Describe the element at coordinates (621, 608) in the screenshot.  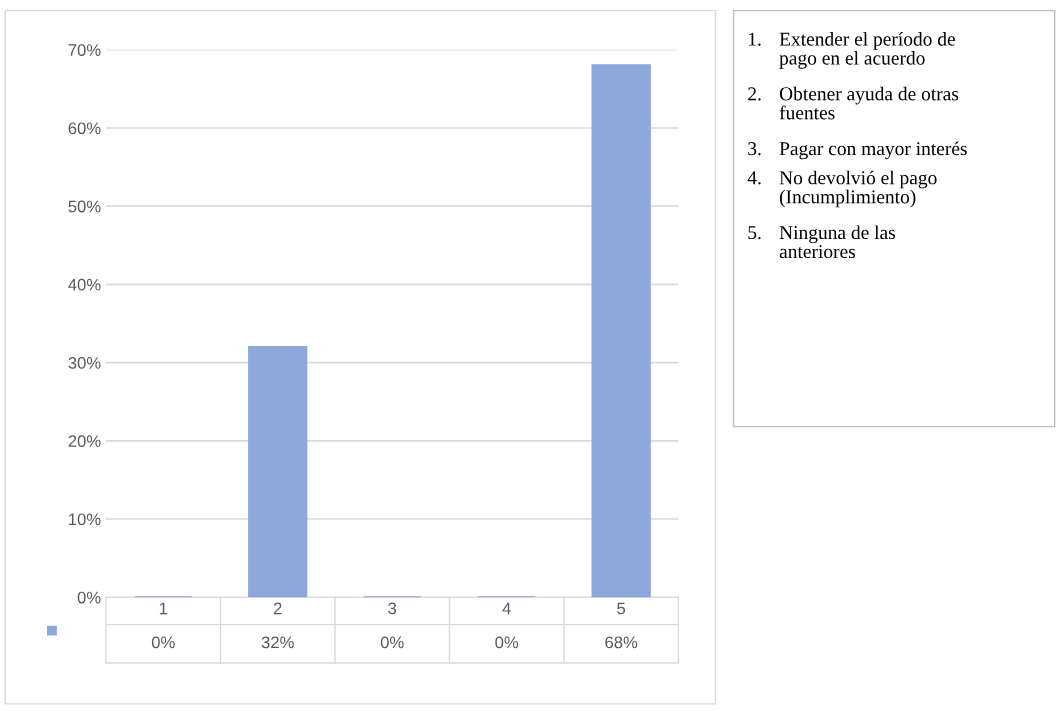
I see `x-tick-label: 5` at that location.